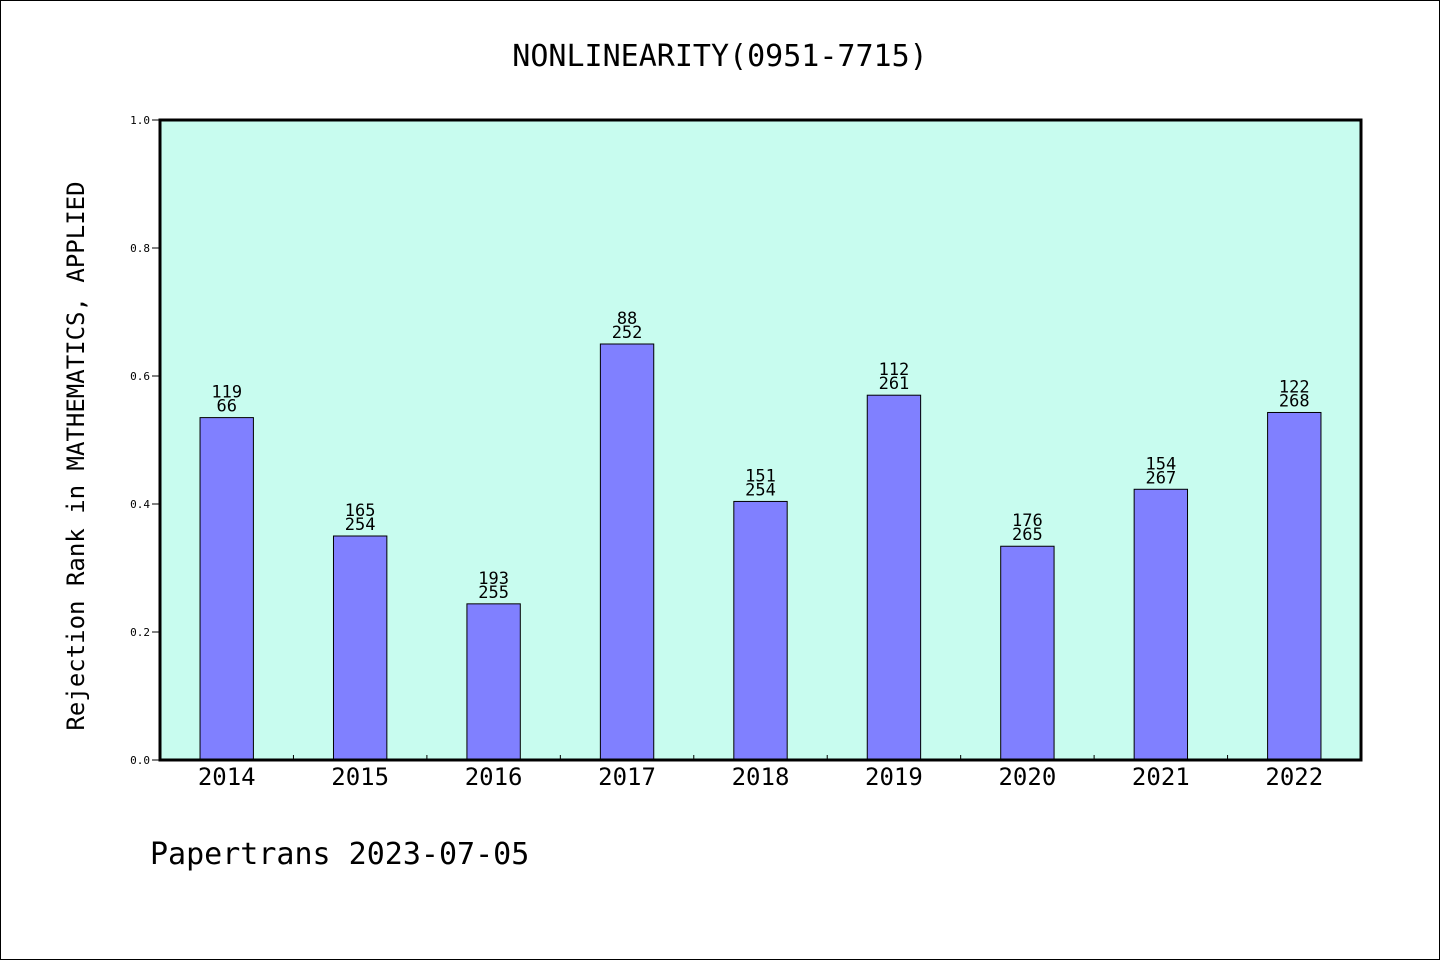  Describe the element at coordinates (1027, 653) in the screenshot. I see `bar-2020` at that location.